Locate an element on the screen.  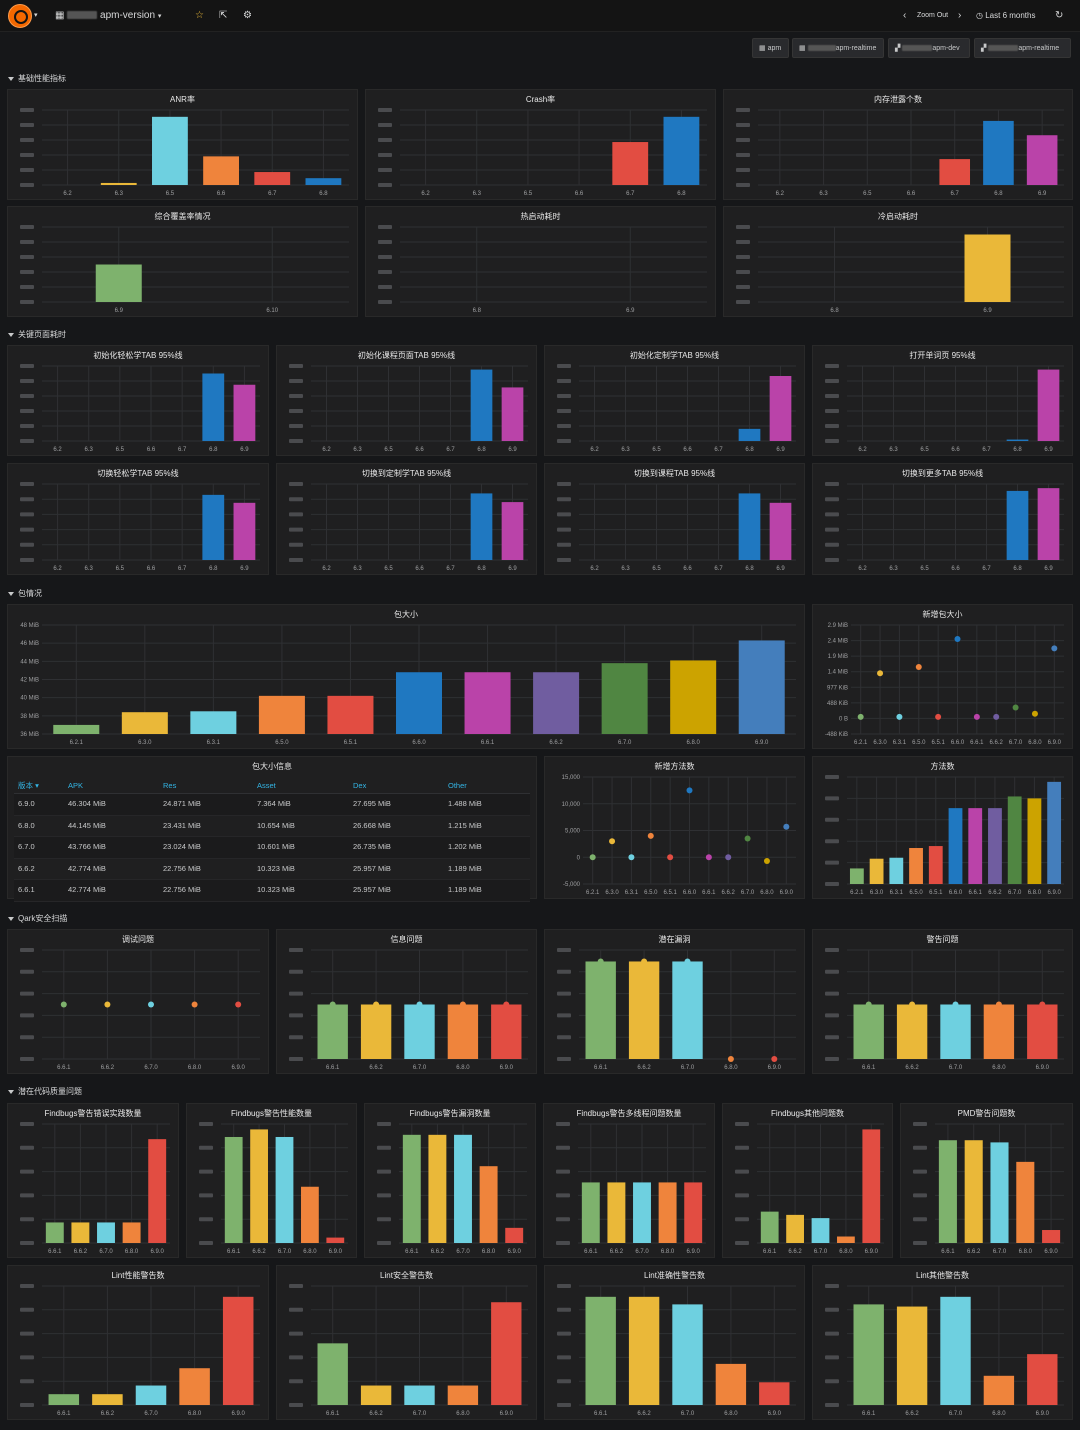
panel-title: Lint性能警告数 is located at coordinates (138, 1275).